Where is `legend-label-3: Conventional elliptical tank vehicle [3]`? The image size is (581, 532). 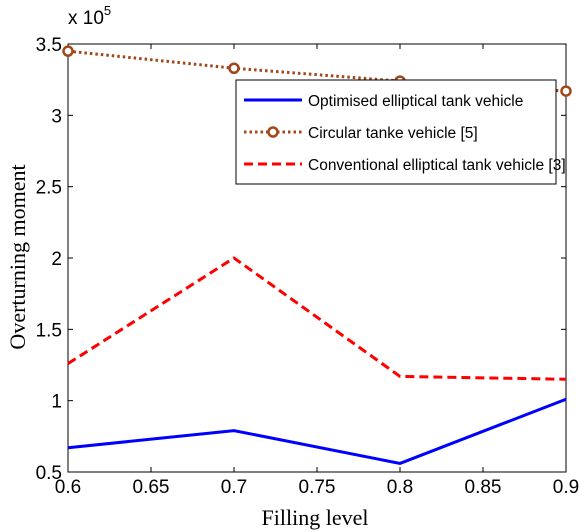 legend-label-3: Conventional elliptical tank vehicle [3] is located at coordinates (437, 165).